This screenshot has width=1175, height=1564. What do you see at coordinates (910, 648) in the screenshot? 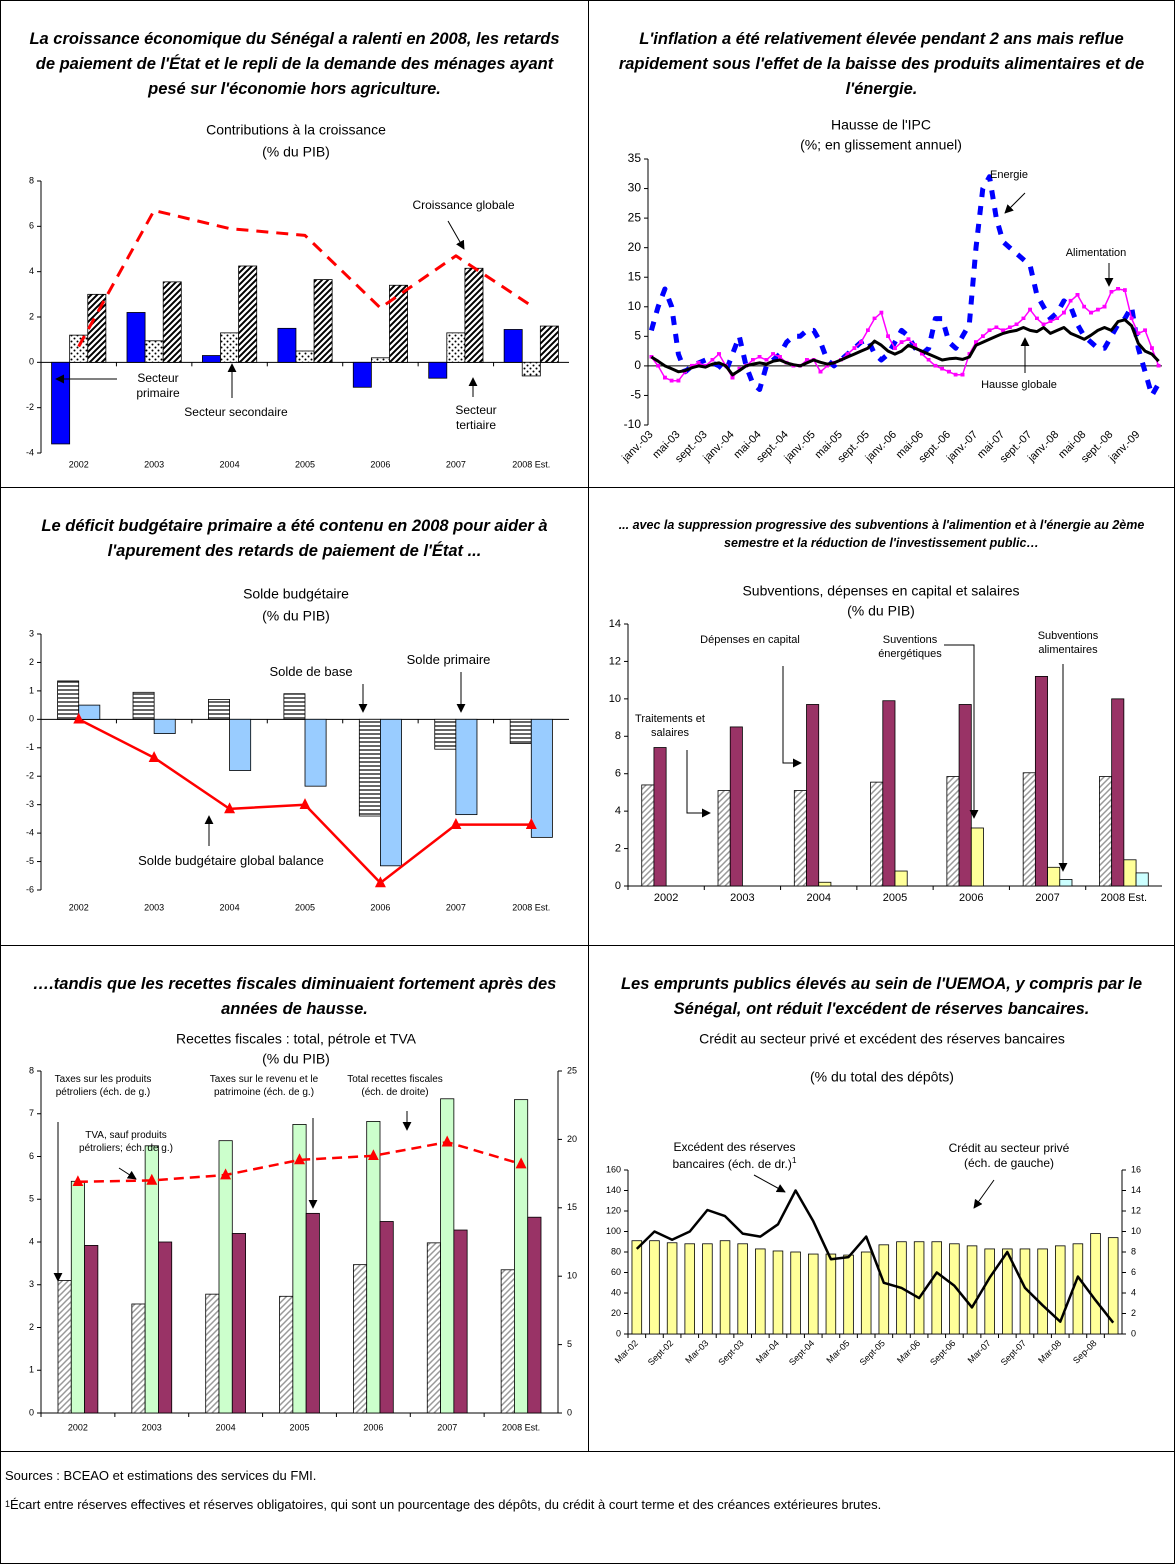
I see `series-label: Suventions énergétiques` at bounding box center [910, 648].